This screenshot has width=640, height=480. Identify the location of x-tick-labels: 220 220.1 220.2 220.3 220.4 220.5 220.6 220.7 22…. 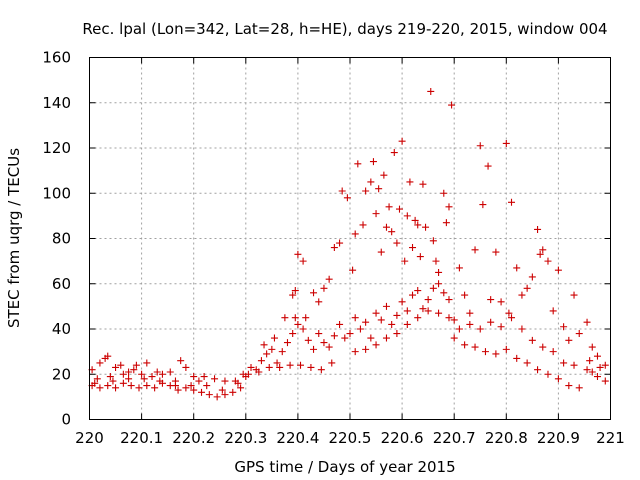
(350, 438).